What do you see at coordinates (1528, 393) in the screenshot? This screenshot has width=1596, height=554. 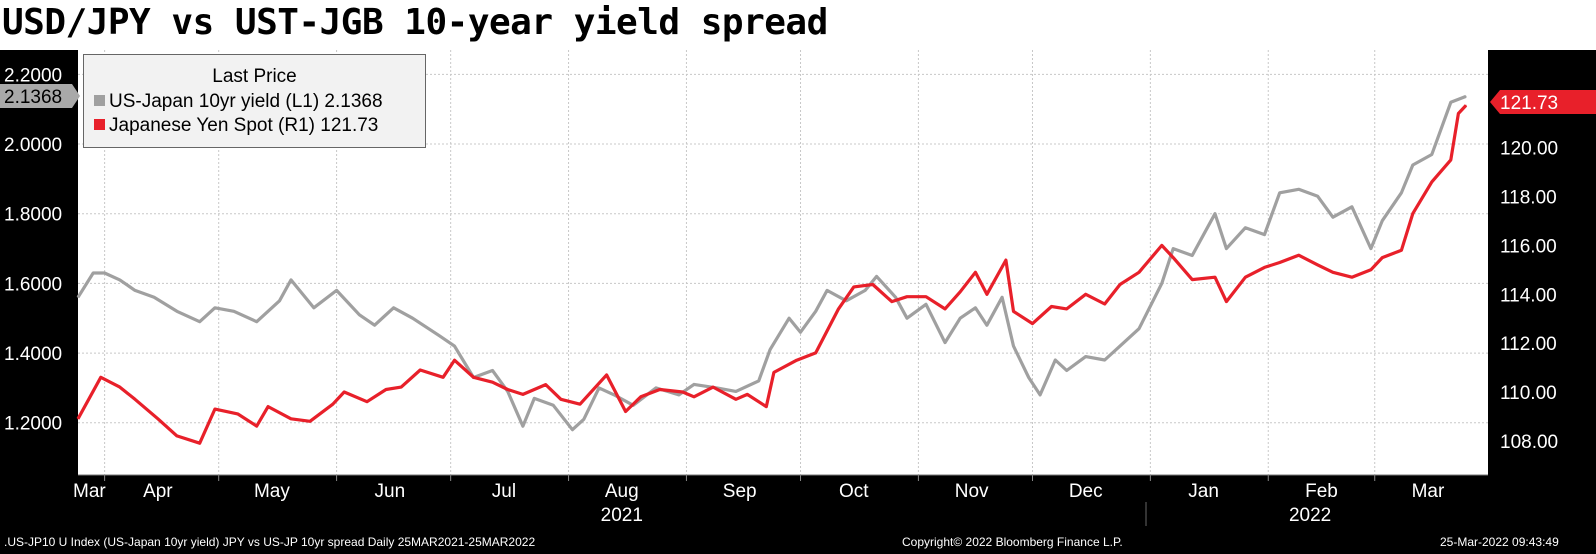 I see `right-tick-label: 110.00` at bounding box center [1528, 393].